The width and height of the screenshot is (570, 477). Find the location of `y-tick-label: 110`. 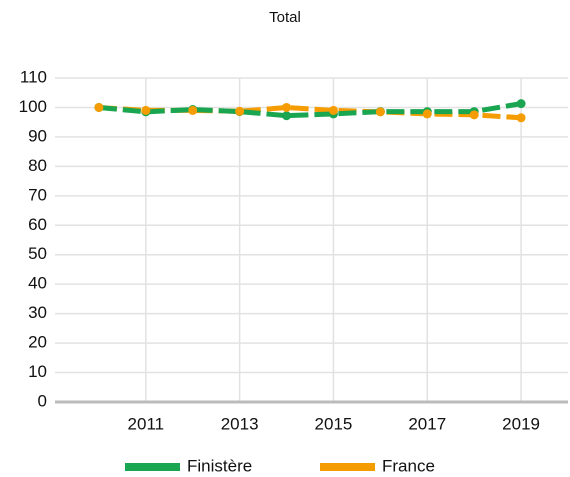

y-tick-label: 110 is located at coordinates (33, 76).